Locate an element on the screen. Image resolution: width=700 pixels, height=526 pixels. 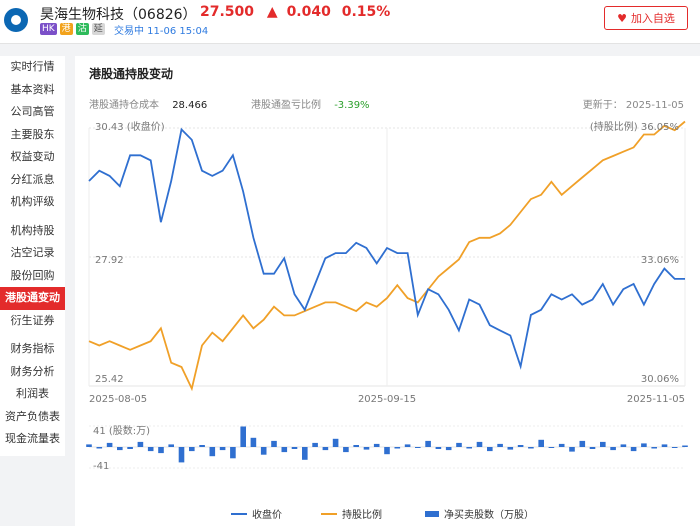
add-watchlist-button: ♥ 加入自选 is located at coordinates (646, 18).